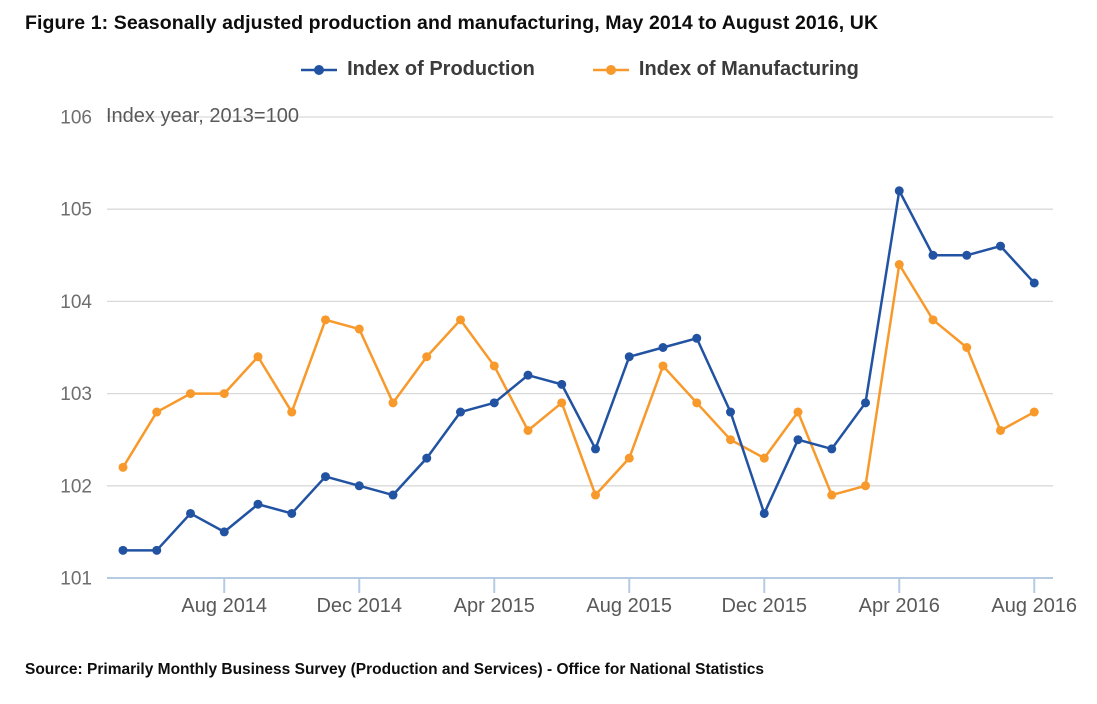 The height and width of the screenshot is (704, 1097). What do you see at coordinates (258, 357) in the screenshot?
I see `manufacturing-data-point-sep-2014` at bounding box center [258, 357].